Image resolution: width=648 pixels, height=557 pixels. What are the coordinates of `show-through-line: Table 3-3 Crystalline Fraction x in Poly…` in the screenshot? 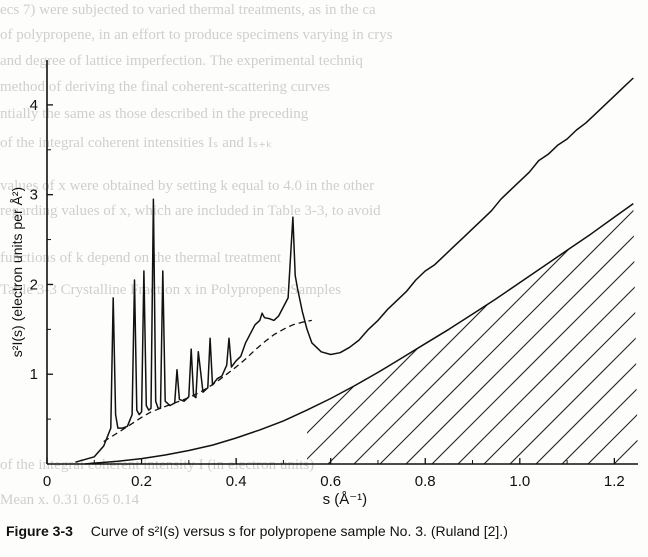 It's located at (170, 290).